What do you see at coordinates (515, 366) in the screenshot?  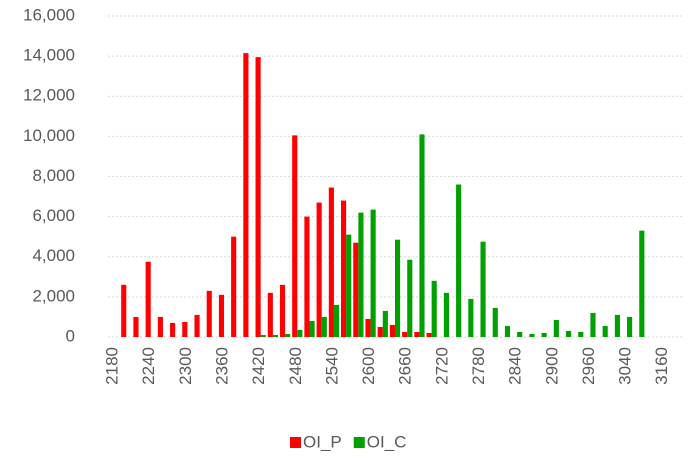 I see `x-tick-label: 2840` at bounding box center [515, 366].